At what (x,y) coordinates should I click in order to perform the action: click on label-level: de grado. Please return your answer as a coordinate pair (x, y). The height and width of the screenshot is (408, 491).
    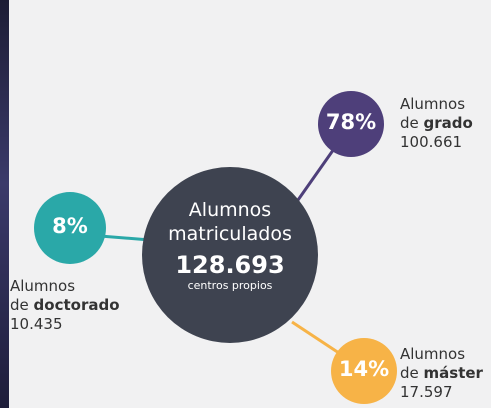
    Looking at the image, I should click on (436, 123).